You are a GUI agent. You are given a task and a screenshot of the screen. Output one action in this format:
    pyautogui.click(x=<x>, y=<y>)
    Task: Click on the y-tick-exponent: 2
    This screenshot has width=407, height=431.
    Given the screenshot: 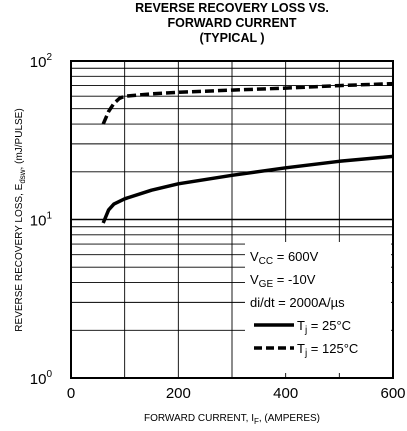 What is the action you would take?
    pyautogui.click(x=49, y=57)
    